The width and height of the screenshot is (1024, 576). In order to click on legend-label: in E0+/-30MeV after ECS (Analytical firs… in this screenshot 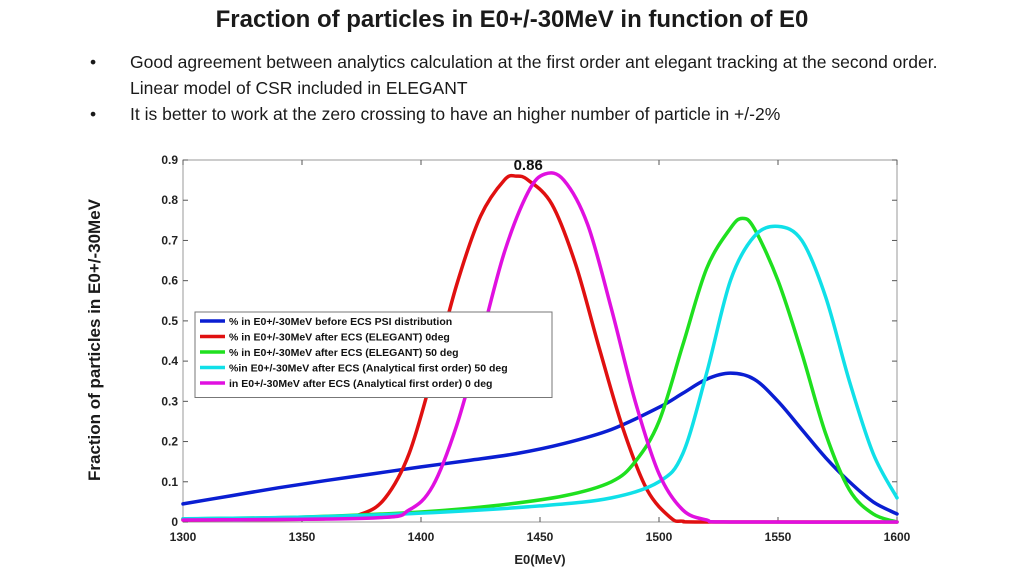, I will do `click(360, 384)`.